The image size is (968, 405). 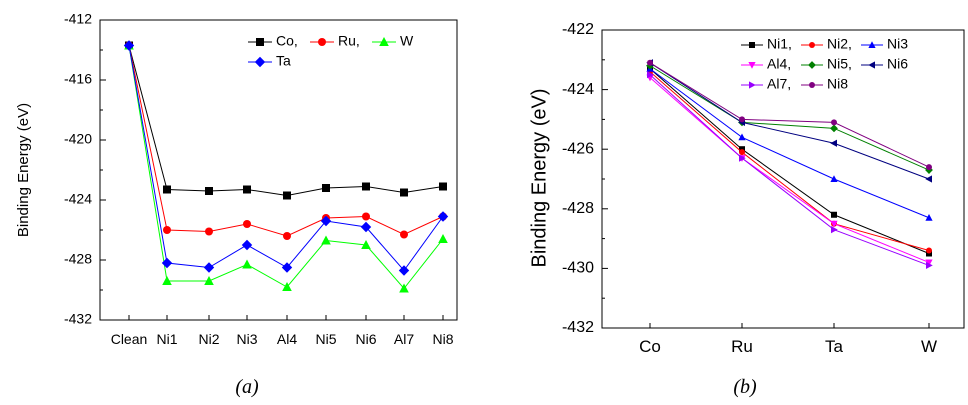 I want to click on legend-item: Ni5,, so click(x=826, y=64).